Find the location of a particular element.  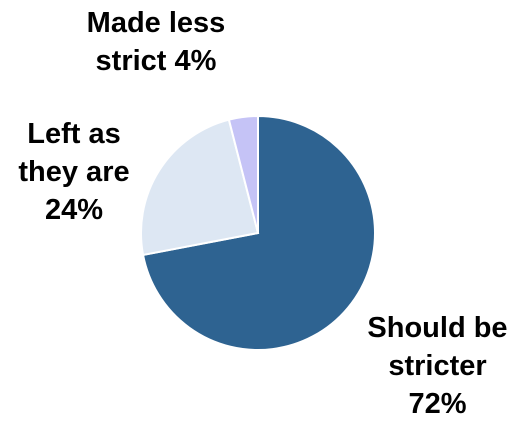

slice-label-line: they are is located at coordinates (74, 172).